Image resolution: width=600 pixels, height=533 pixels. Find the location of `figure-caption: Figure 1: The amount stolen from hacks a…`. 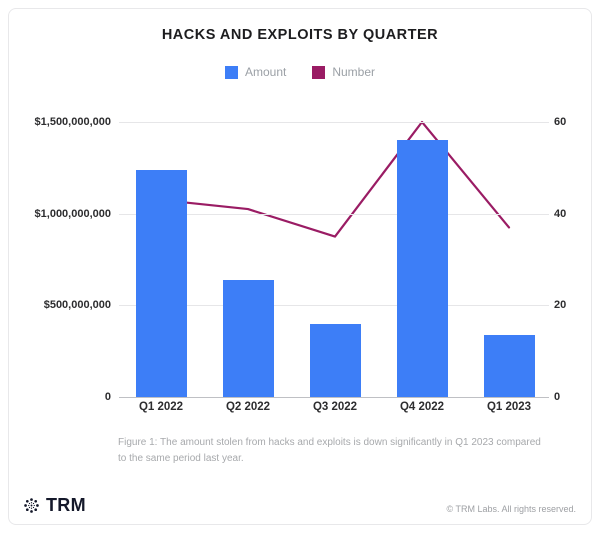

figure-caption: Figure 1: The amount stolen from hacks a… is located at coordinates (329, 450).